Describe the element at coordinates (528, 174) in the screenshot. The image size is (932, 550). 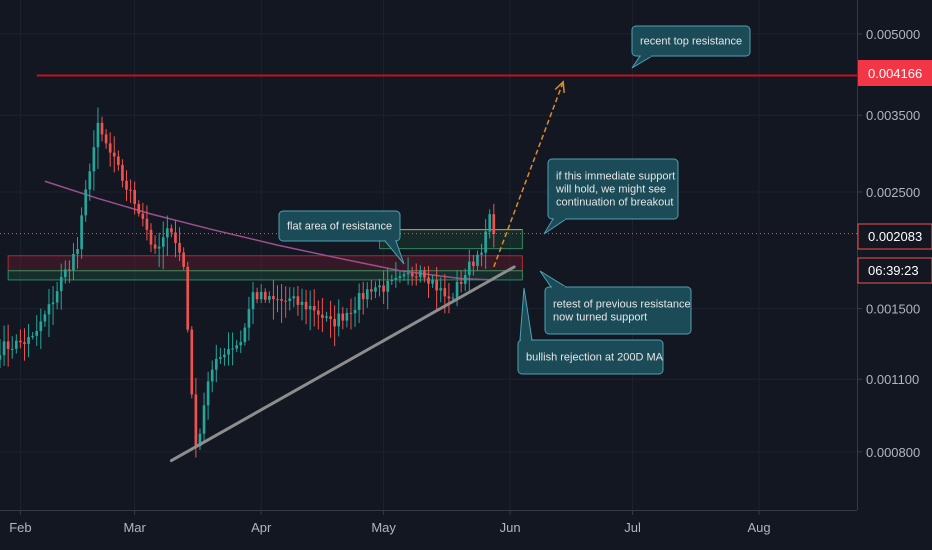
I see `projection-arrow-shaft` at that location.